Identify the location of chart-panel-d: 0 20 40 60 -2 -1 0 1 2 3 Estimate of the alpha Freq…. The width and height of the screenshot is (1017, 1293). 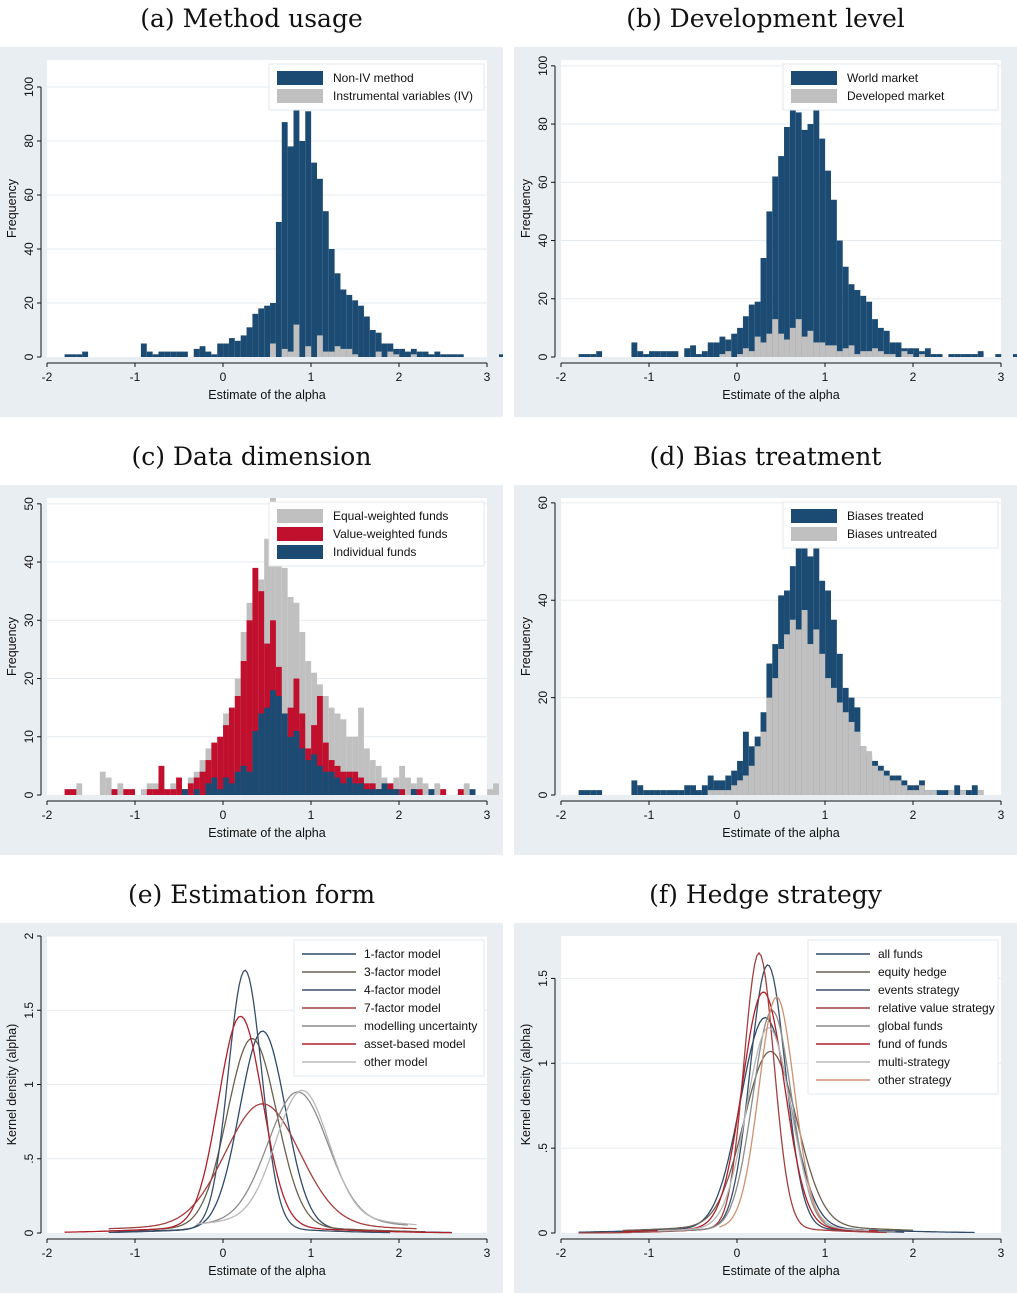
(765, 670).